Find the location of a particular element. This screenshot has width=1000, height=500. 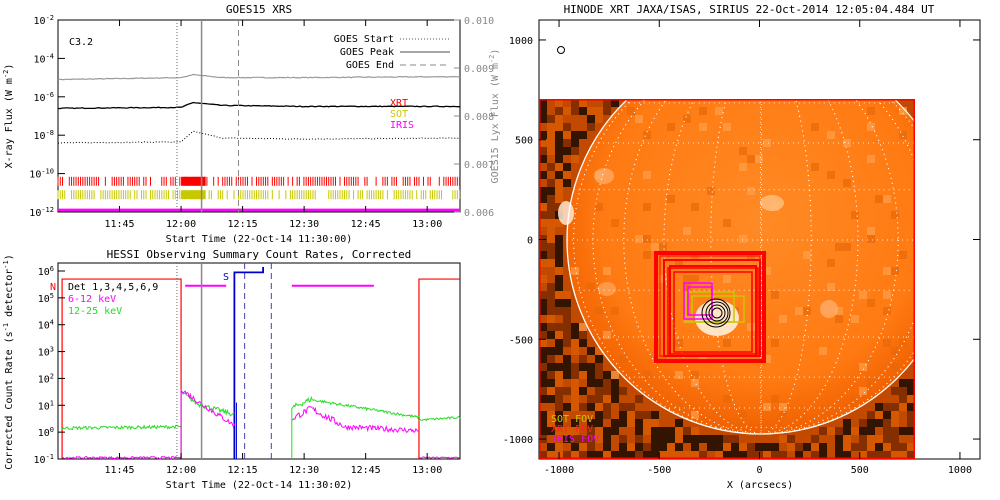

hessi-legend-12-25: 12-25 keV is located at coordinates (95, 311).